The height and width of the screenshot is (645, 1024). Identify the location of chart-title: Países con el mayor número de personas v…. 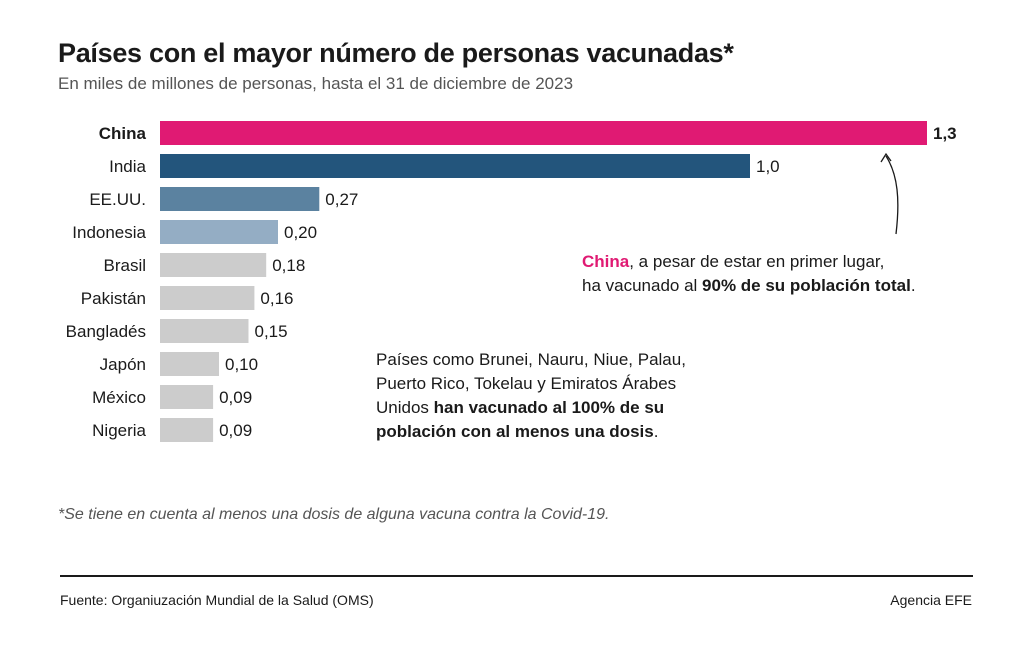
(396, 53).